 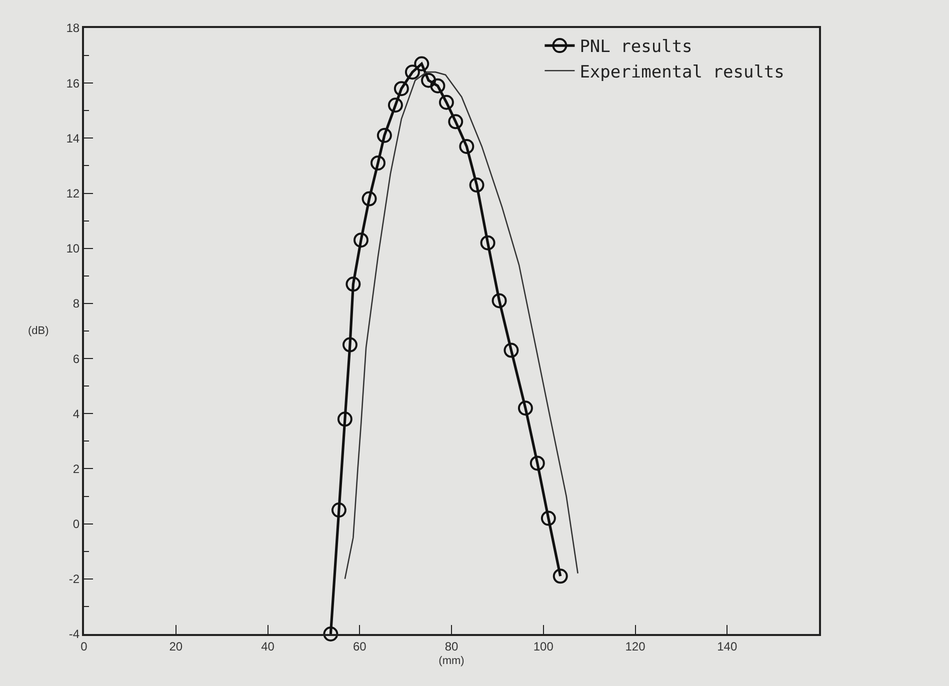 What do you see at coordinates (38, 331) in the screenshot?
I see `y-axis-title: (dB)` at bounding box center [38, 331].